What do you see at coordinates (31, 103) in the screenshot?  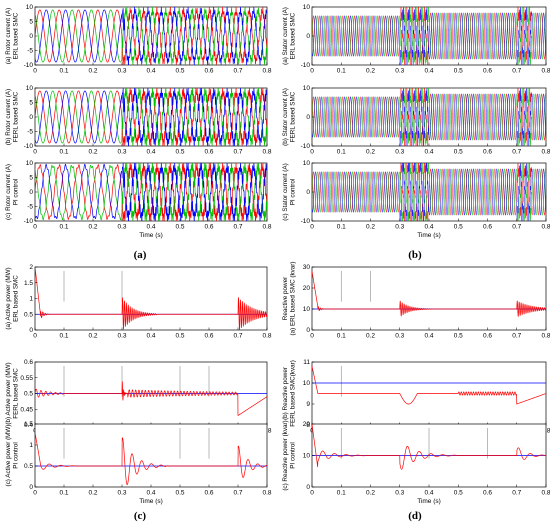 I see `y-tick-label: 5` at bounding box center [31, 103].